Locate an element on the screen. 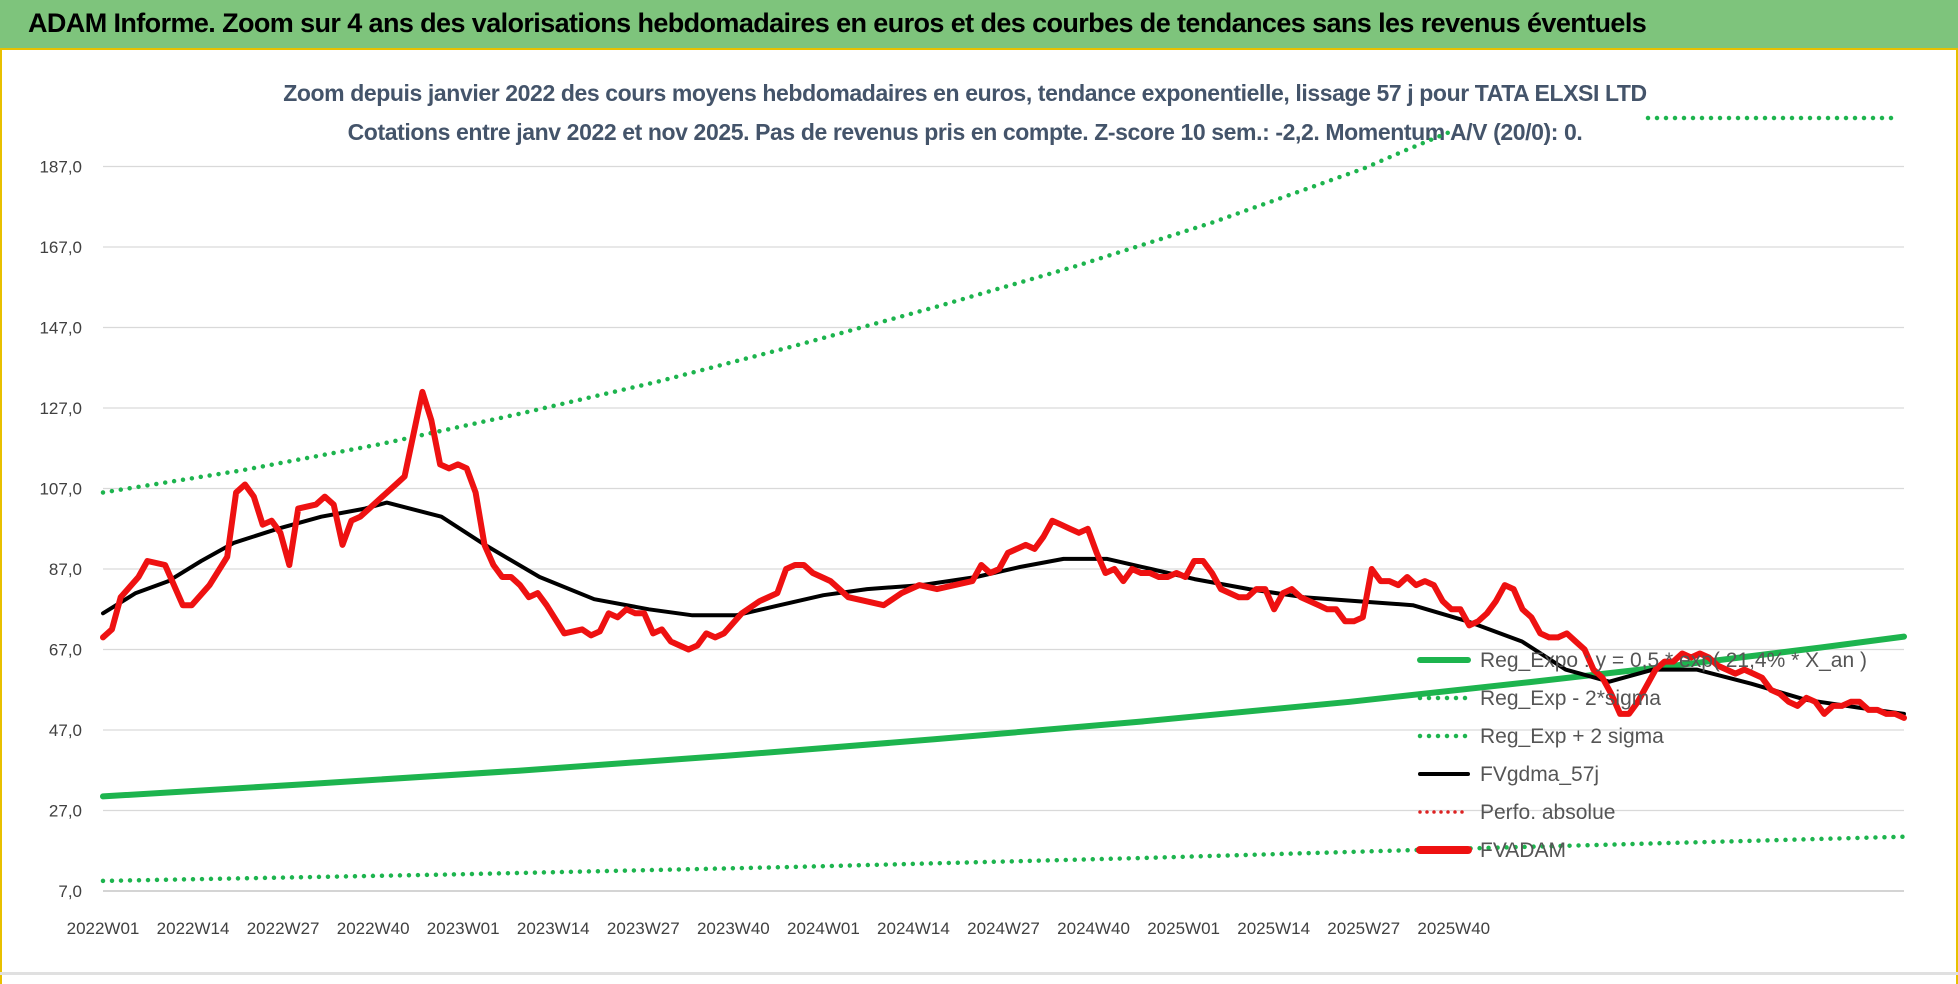 The width and height of the screenshot is (1958, 984). x-tick-label: 2023W14 is located at coordinates (553, 928).